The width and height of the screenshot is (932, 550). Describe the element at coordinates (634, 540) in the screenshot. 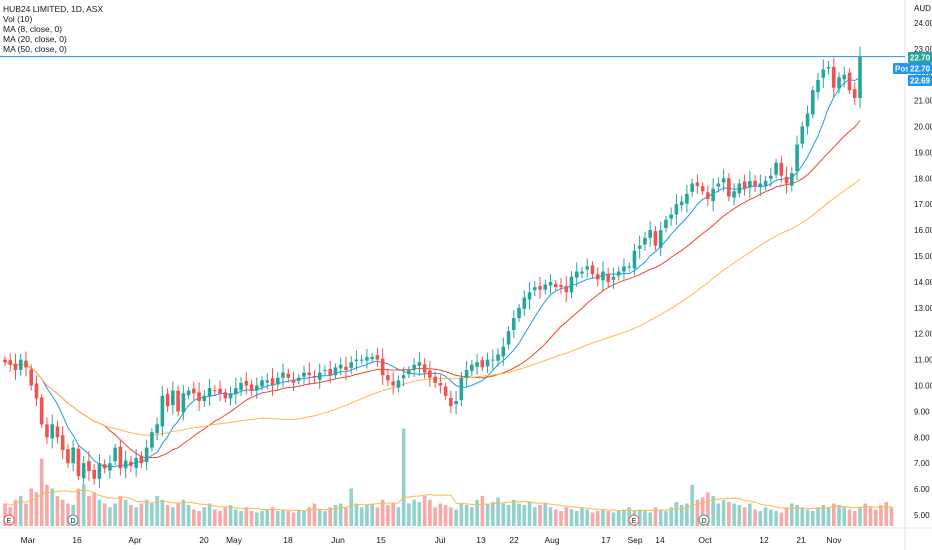

I see `time-tick-label: Sep` at that location.